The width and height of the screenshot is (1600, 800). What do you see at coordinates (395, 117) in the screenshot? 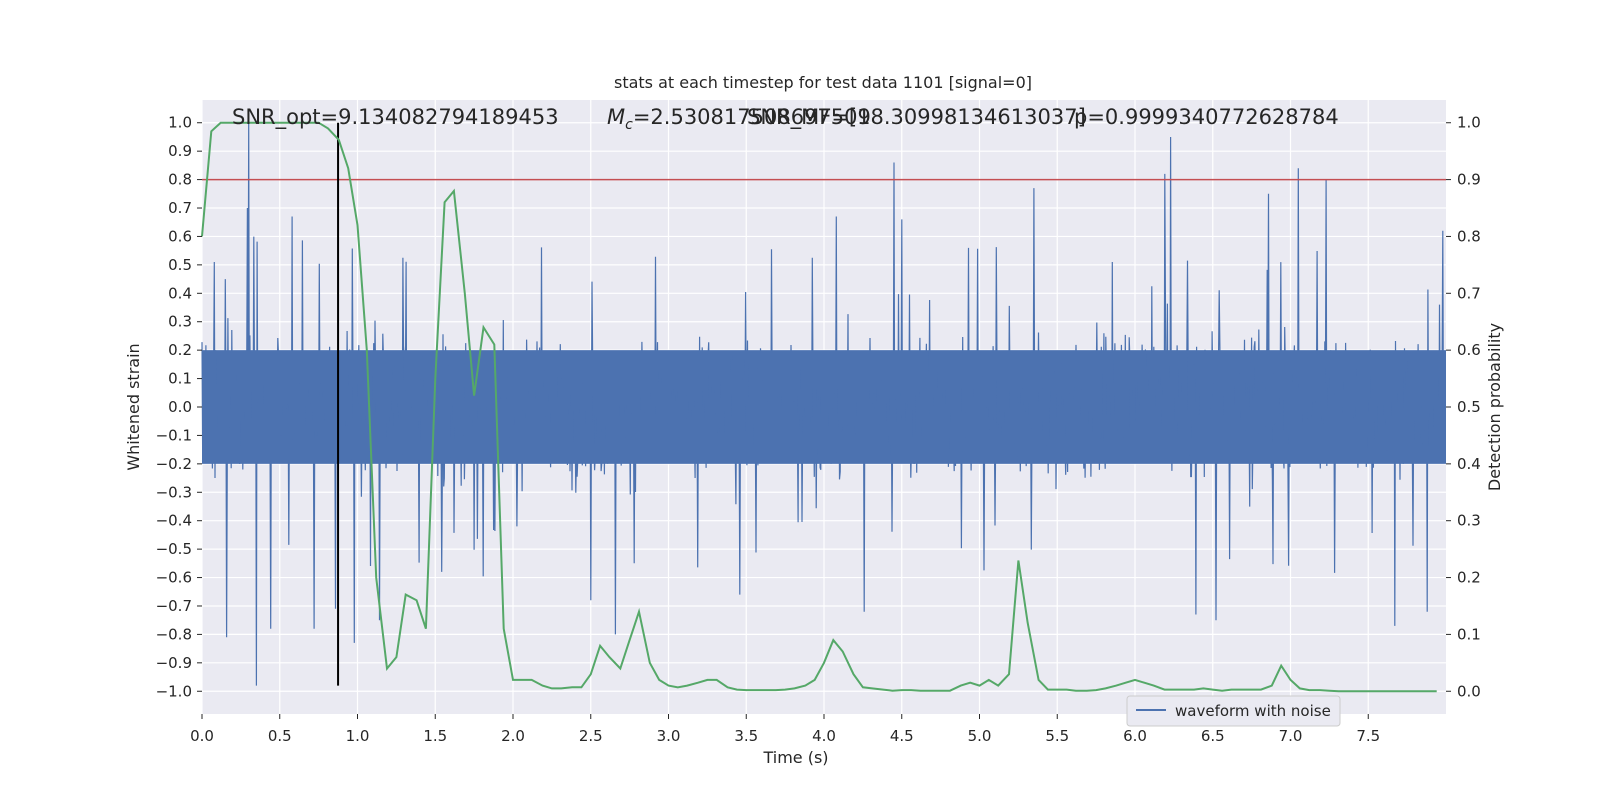
I see `snr-opt-annotation: SNR_opt=9.134082794189453` at bounding box center [395, 117].